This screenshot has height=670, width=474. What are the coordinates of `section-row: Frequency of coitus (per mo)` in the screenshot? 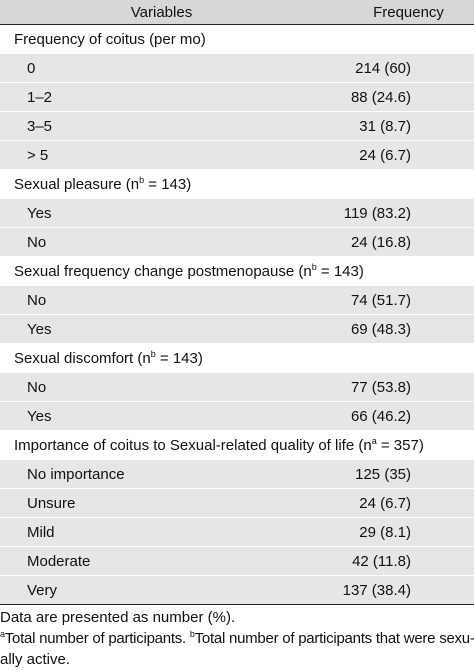 It's located at (237, 39).